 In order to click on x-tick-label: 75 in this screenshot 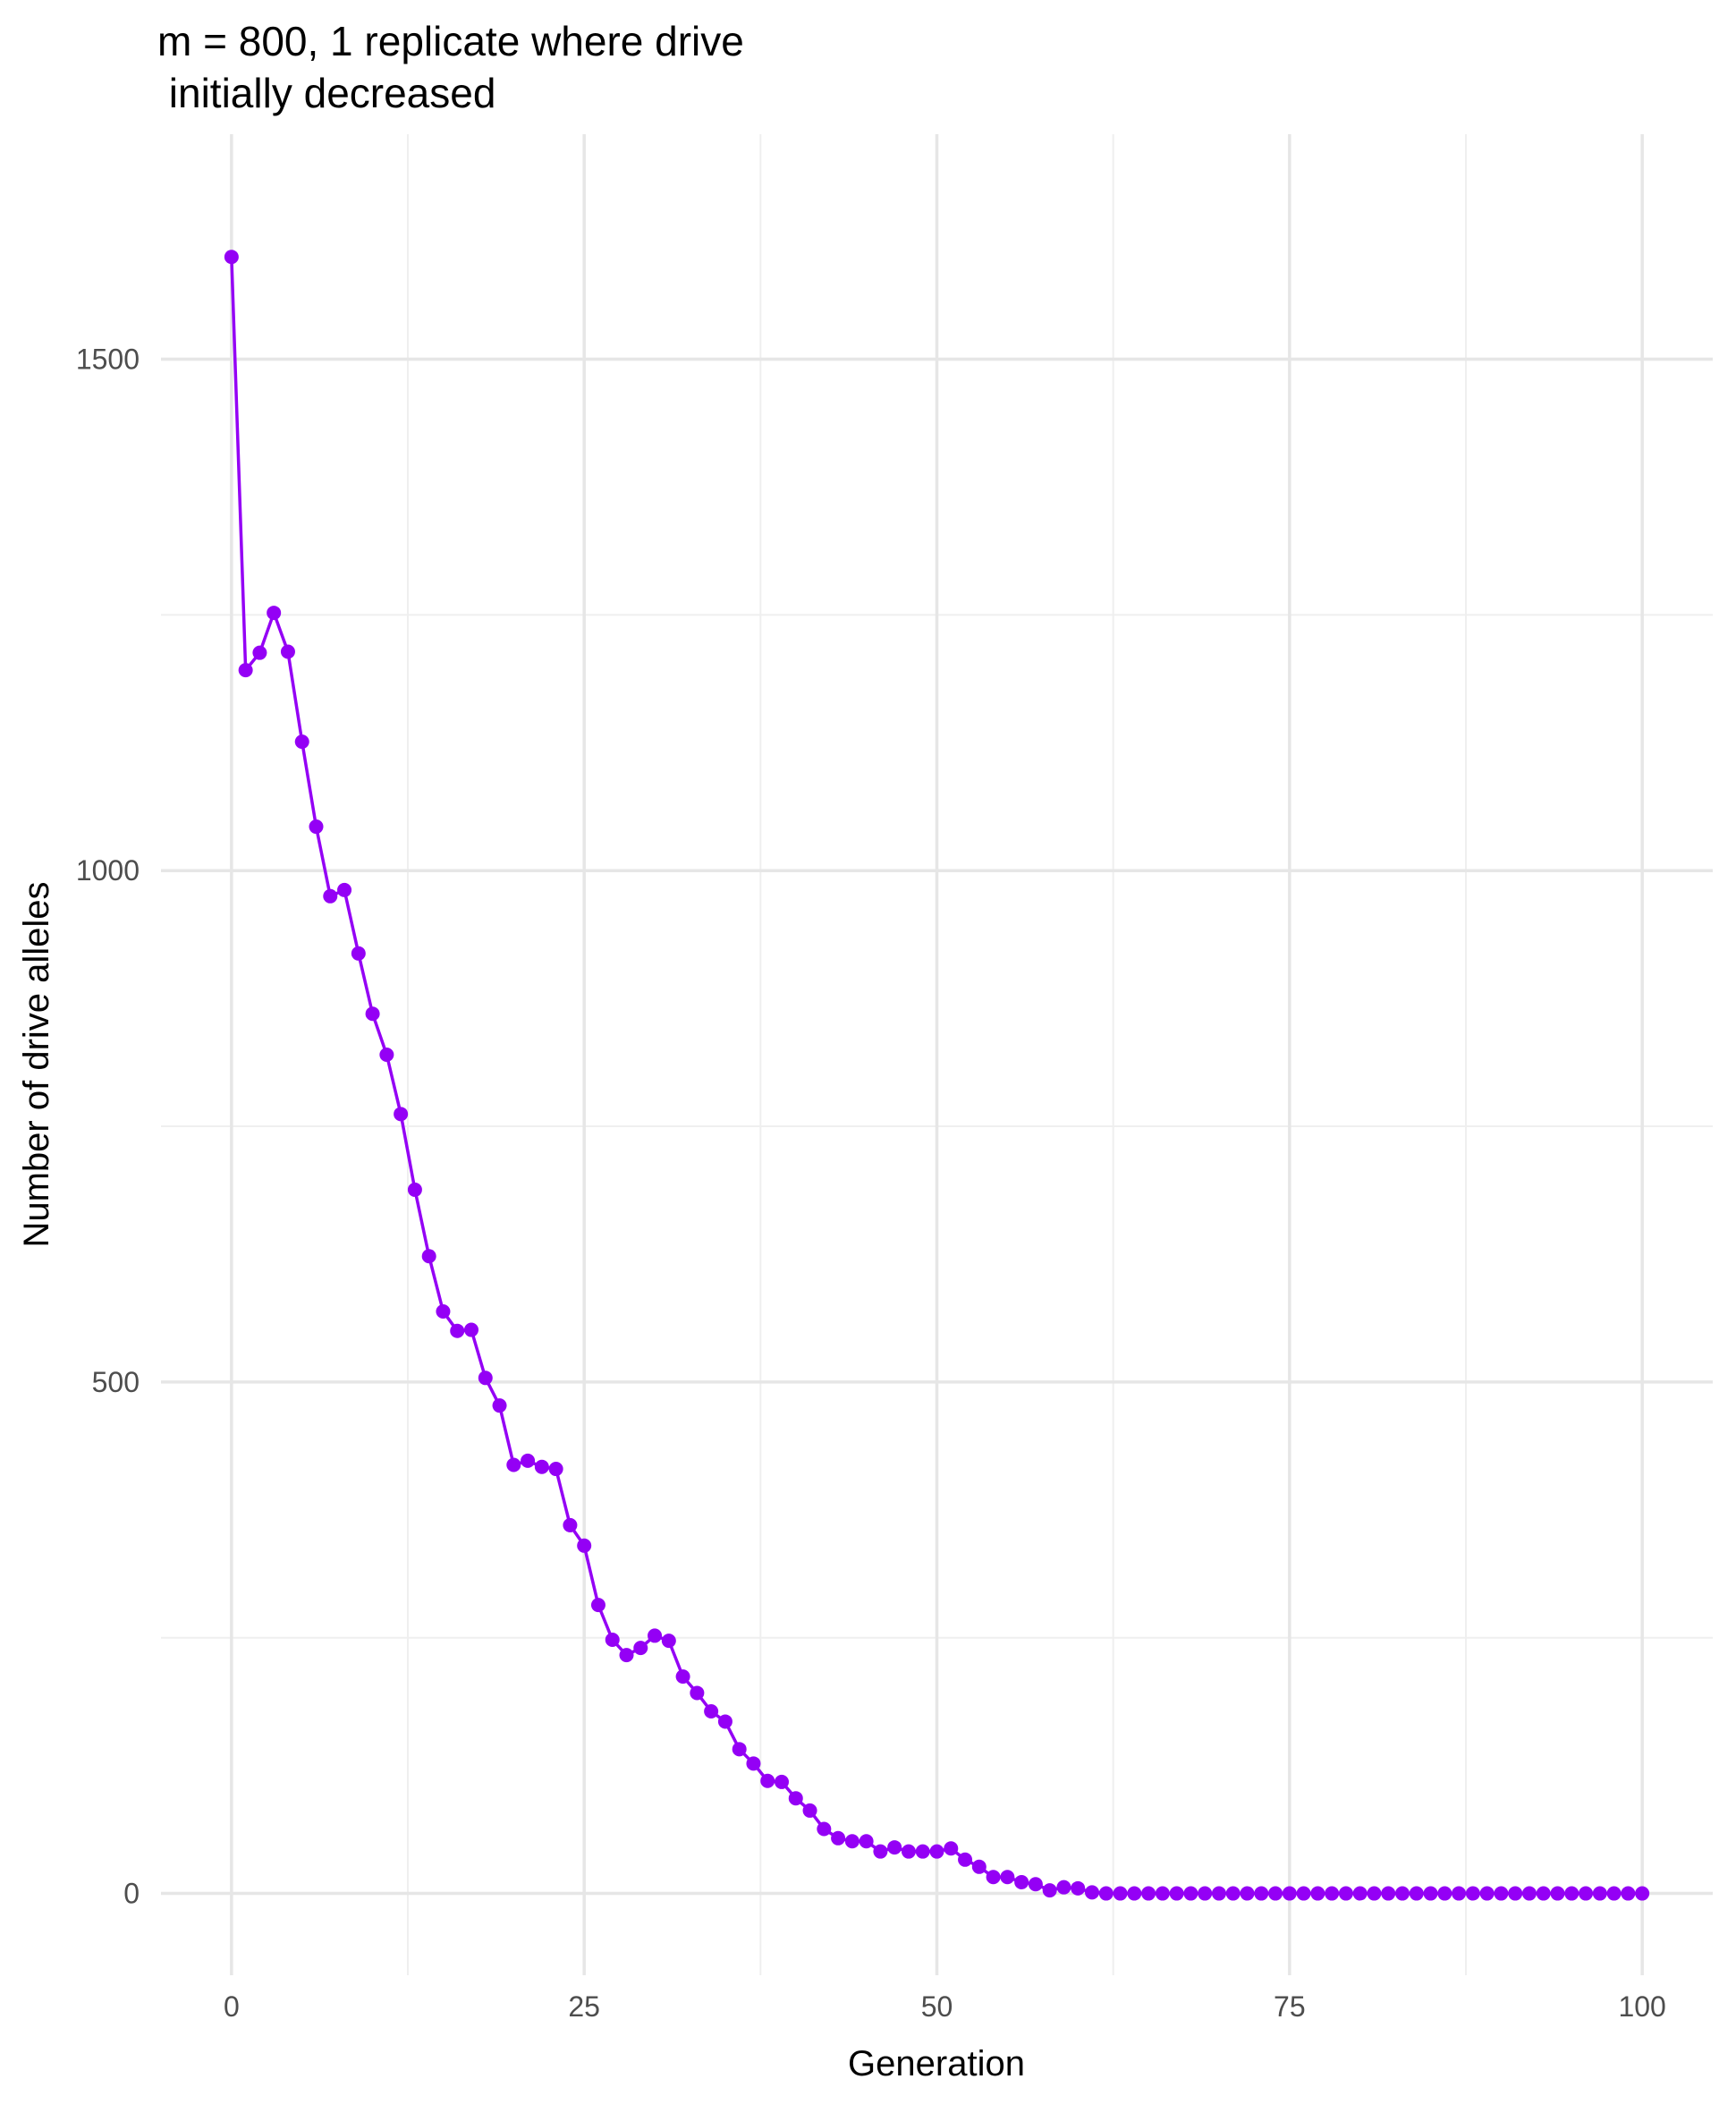, I will do `click(1290, 2006)`.